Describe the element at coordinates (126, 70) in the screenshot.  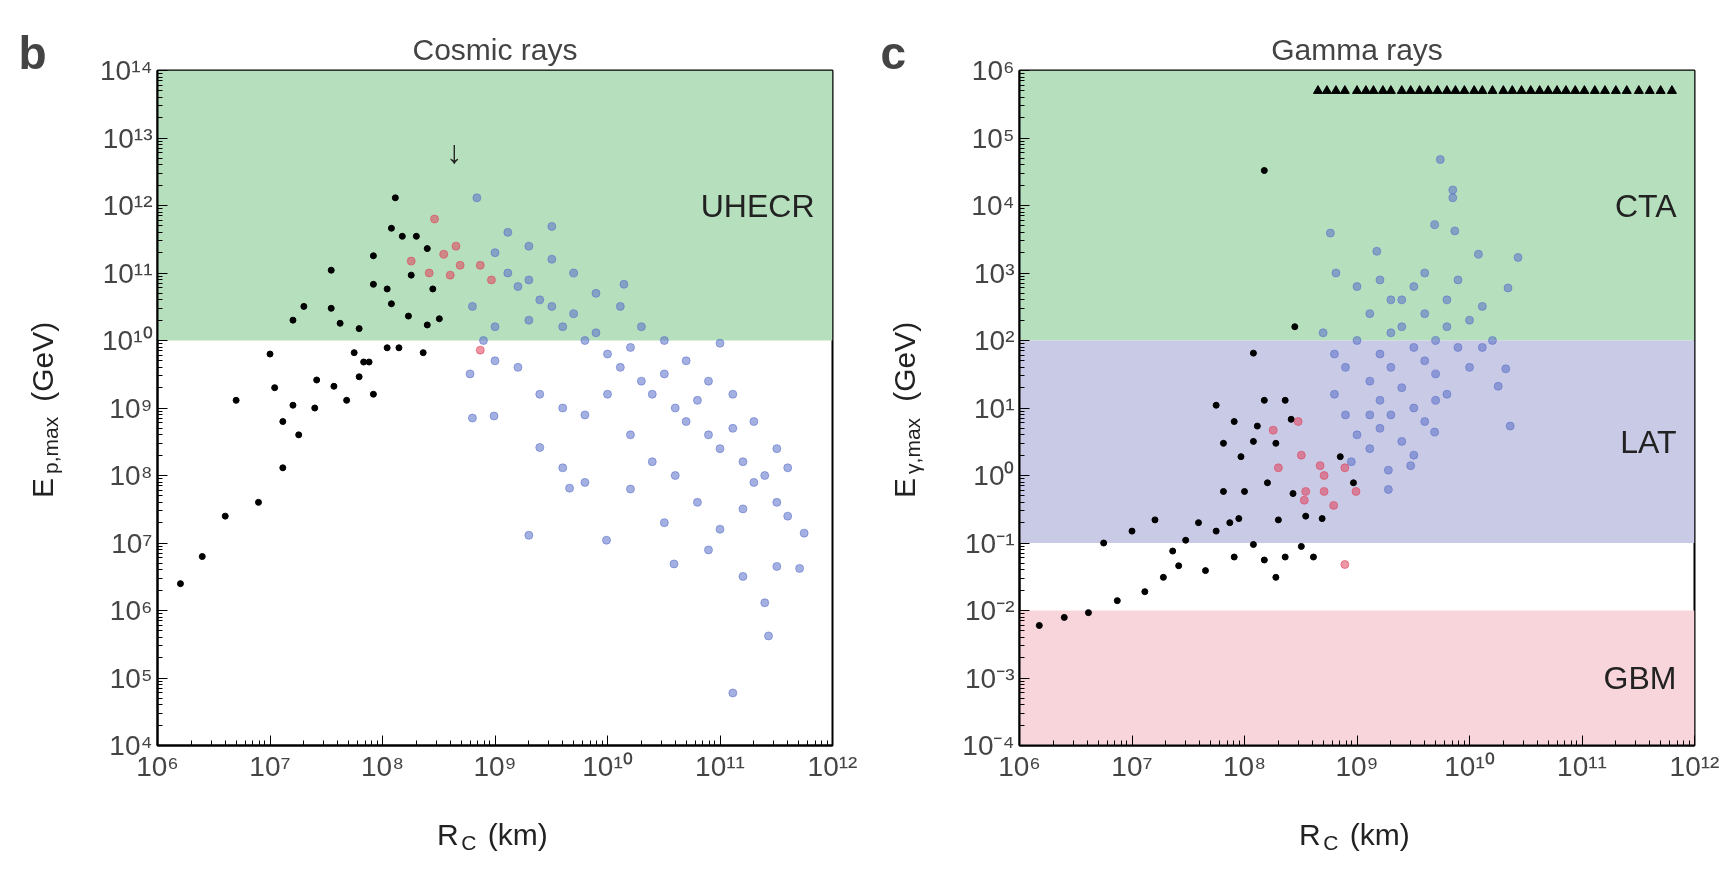
I see `y-tick-label: 10¹⁴` at that location.